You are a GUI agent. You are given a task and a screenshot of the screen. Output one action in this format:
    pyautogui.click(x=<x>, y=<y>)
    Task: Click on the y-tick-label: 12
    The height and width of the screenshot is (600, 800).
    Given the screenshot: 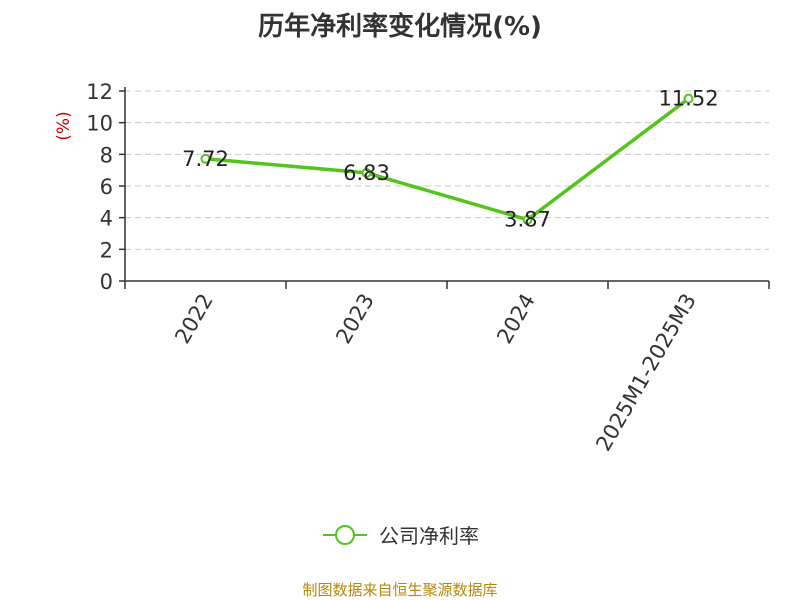 What is the action you would take?
    pyautogui.click(x=99, y=92)
    